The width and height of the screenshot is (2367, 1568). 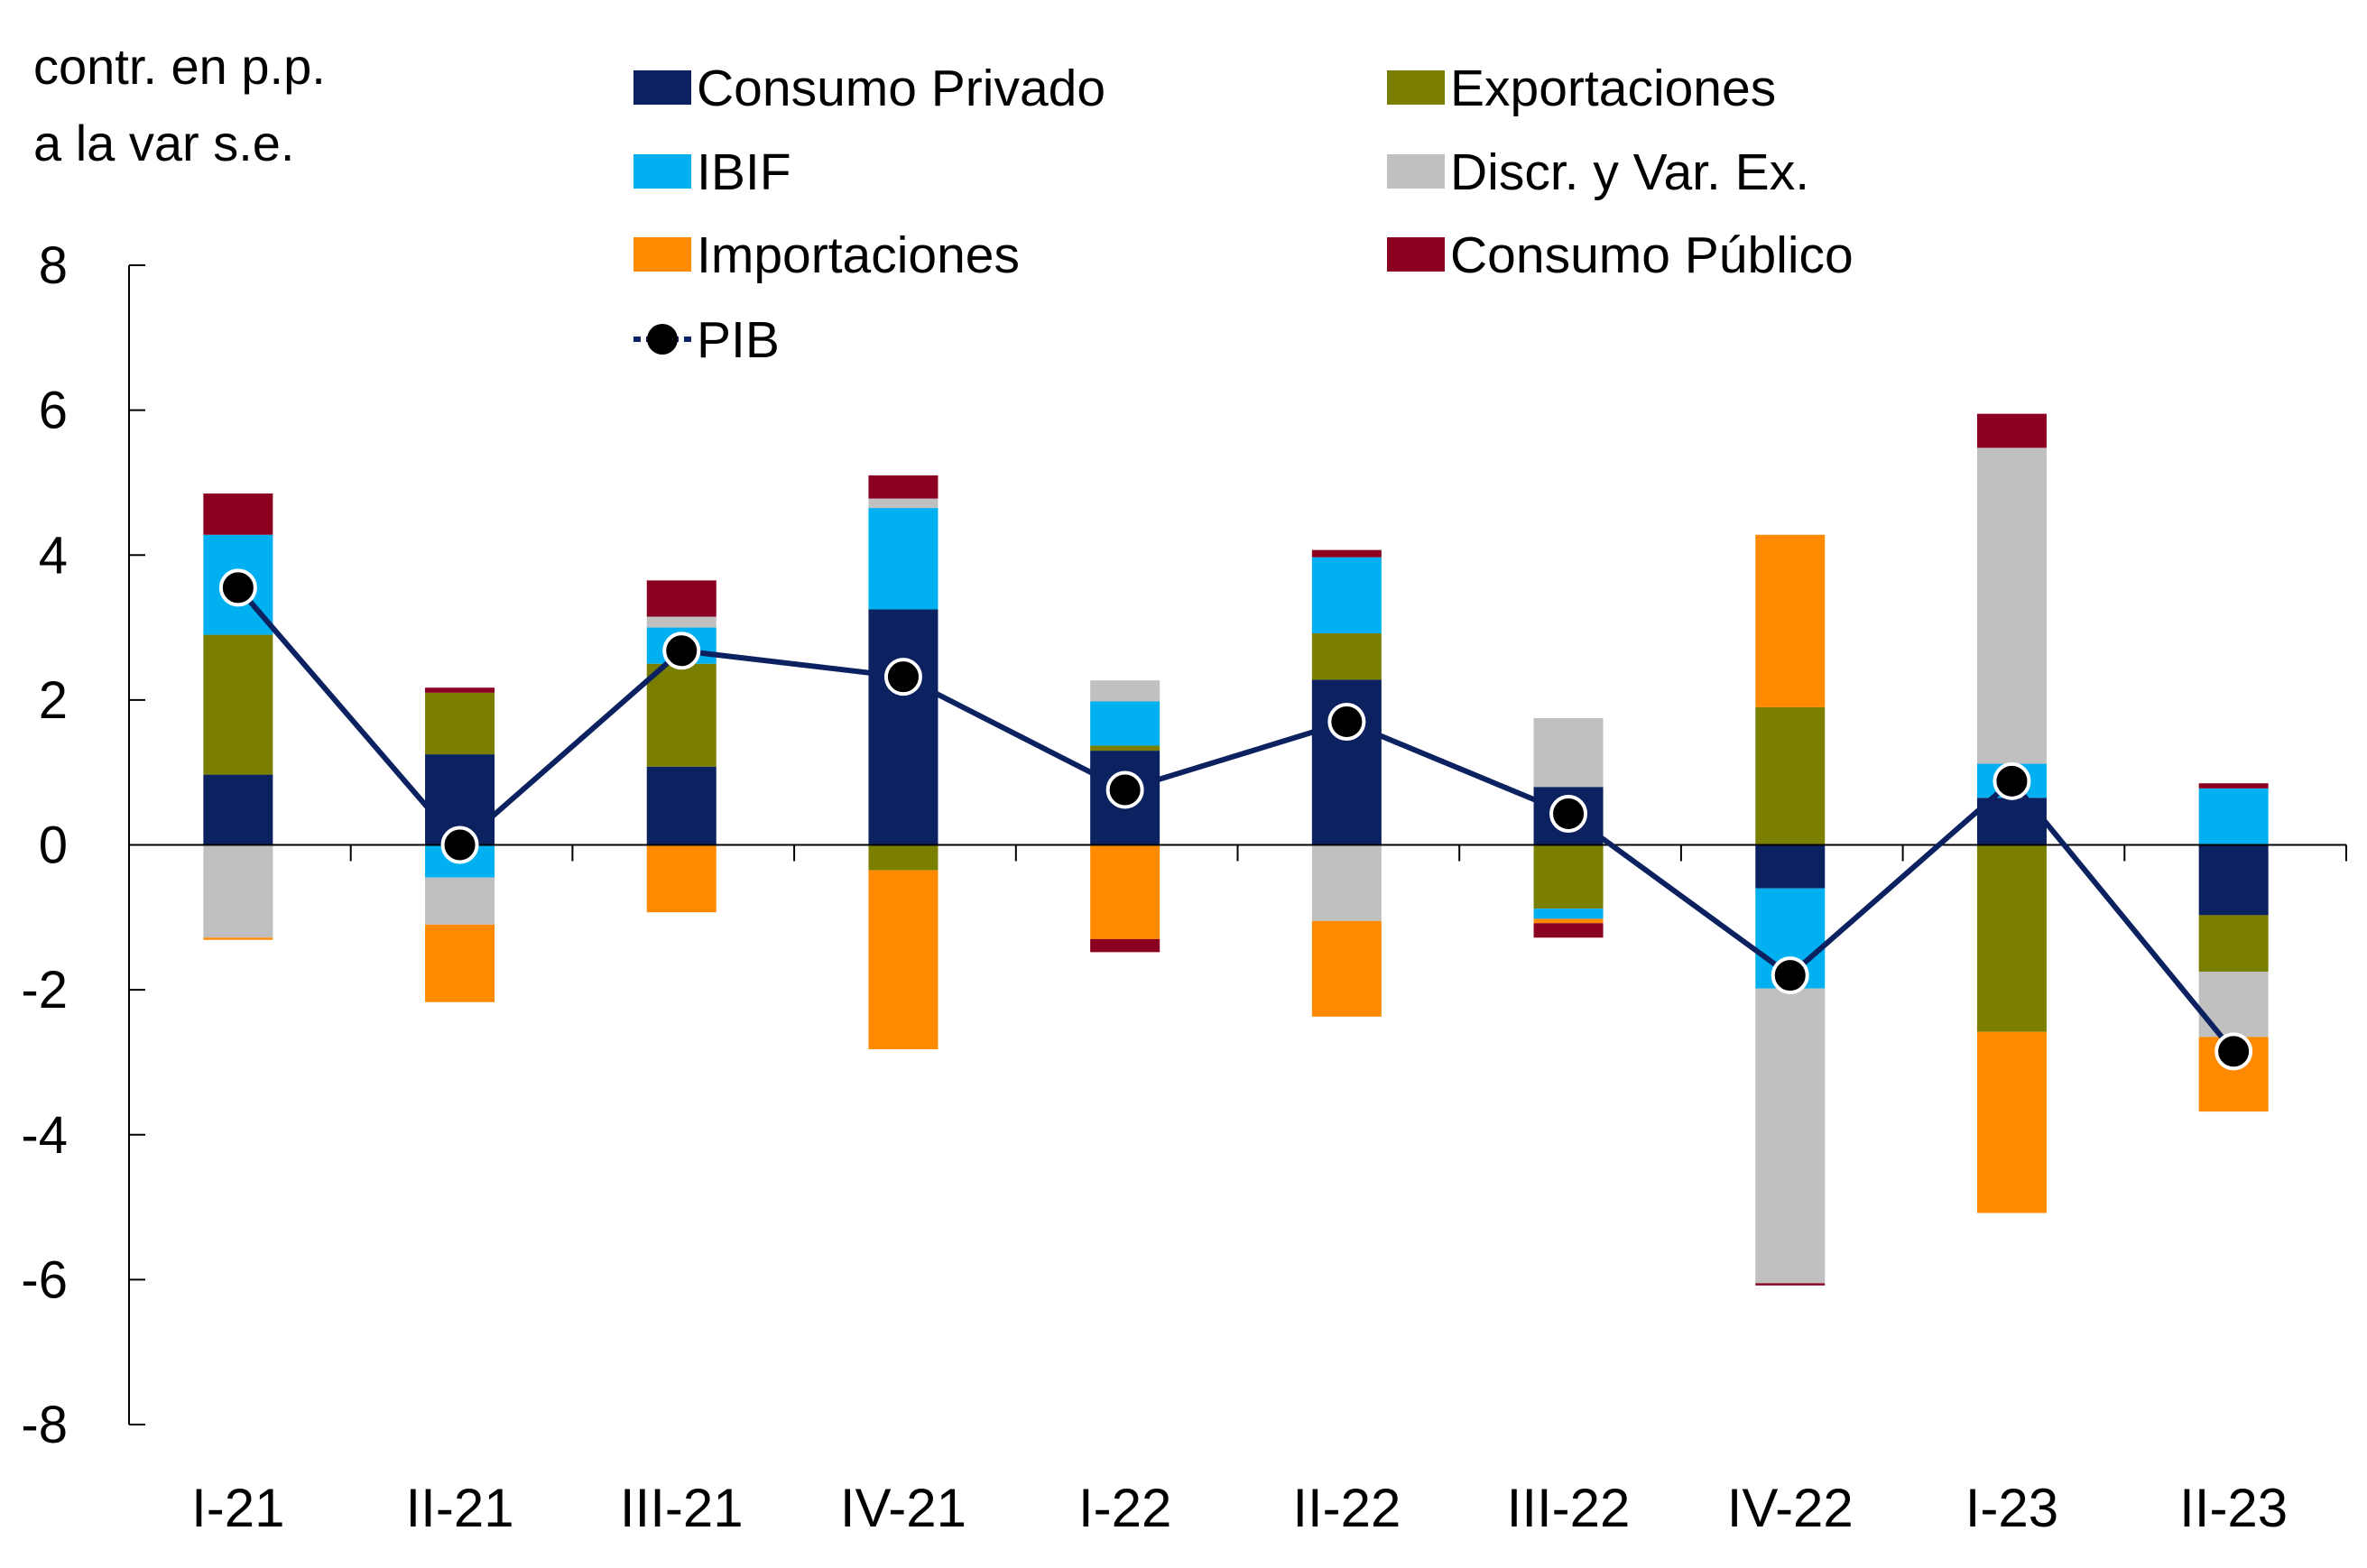 I want to click on legend-label: Consumo Público, so click(x=1652, y=255).